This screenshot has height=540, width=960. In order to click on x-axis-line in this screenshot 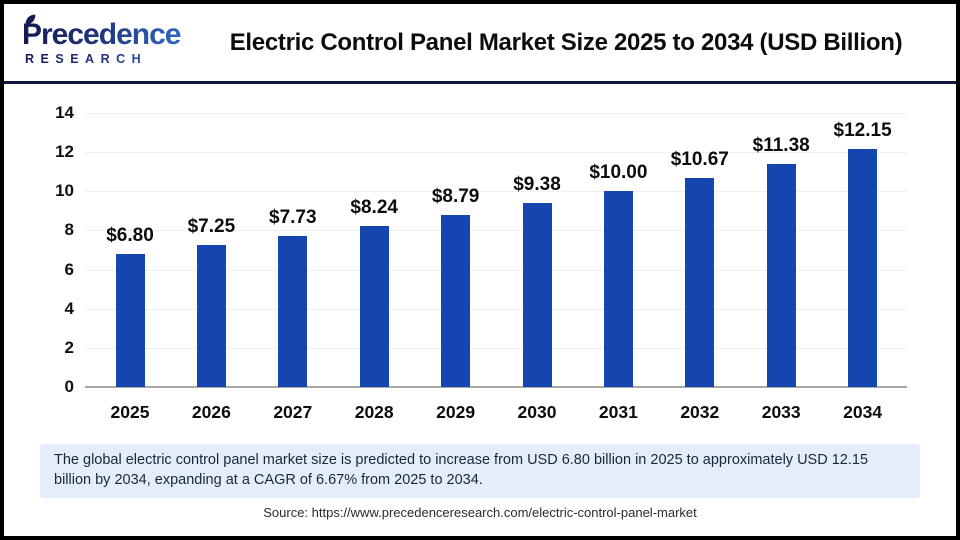, I will do `click(496, 387)`.